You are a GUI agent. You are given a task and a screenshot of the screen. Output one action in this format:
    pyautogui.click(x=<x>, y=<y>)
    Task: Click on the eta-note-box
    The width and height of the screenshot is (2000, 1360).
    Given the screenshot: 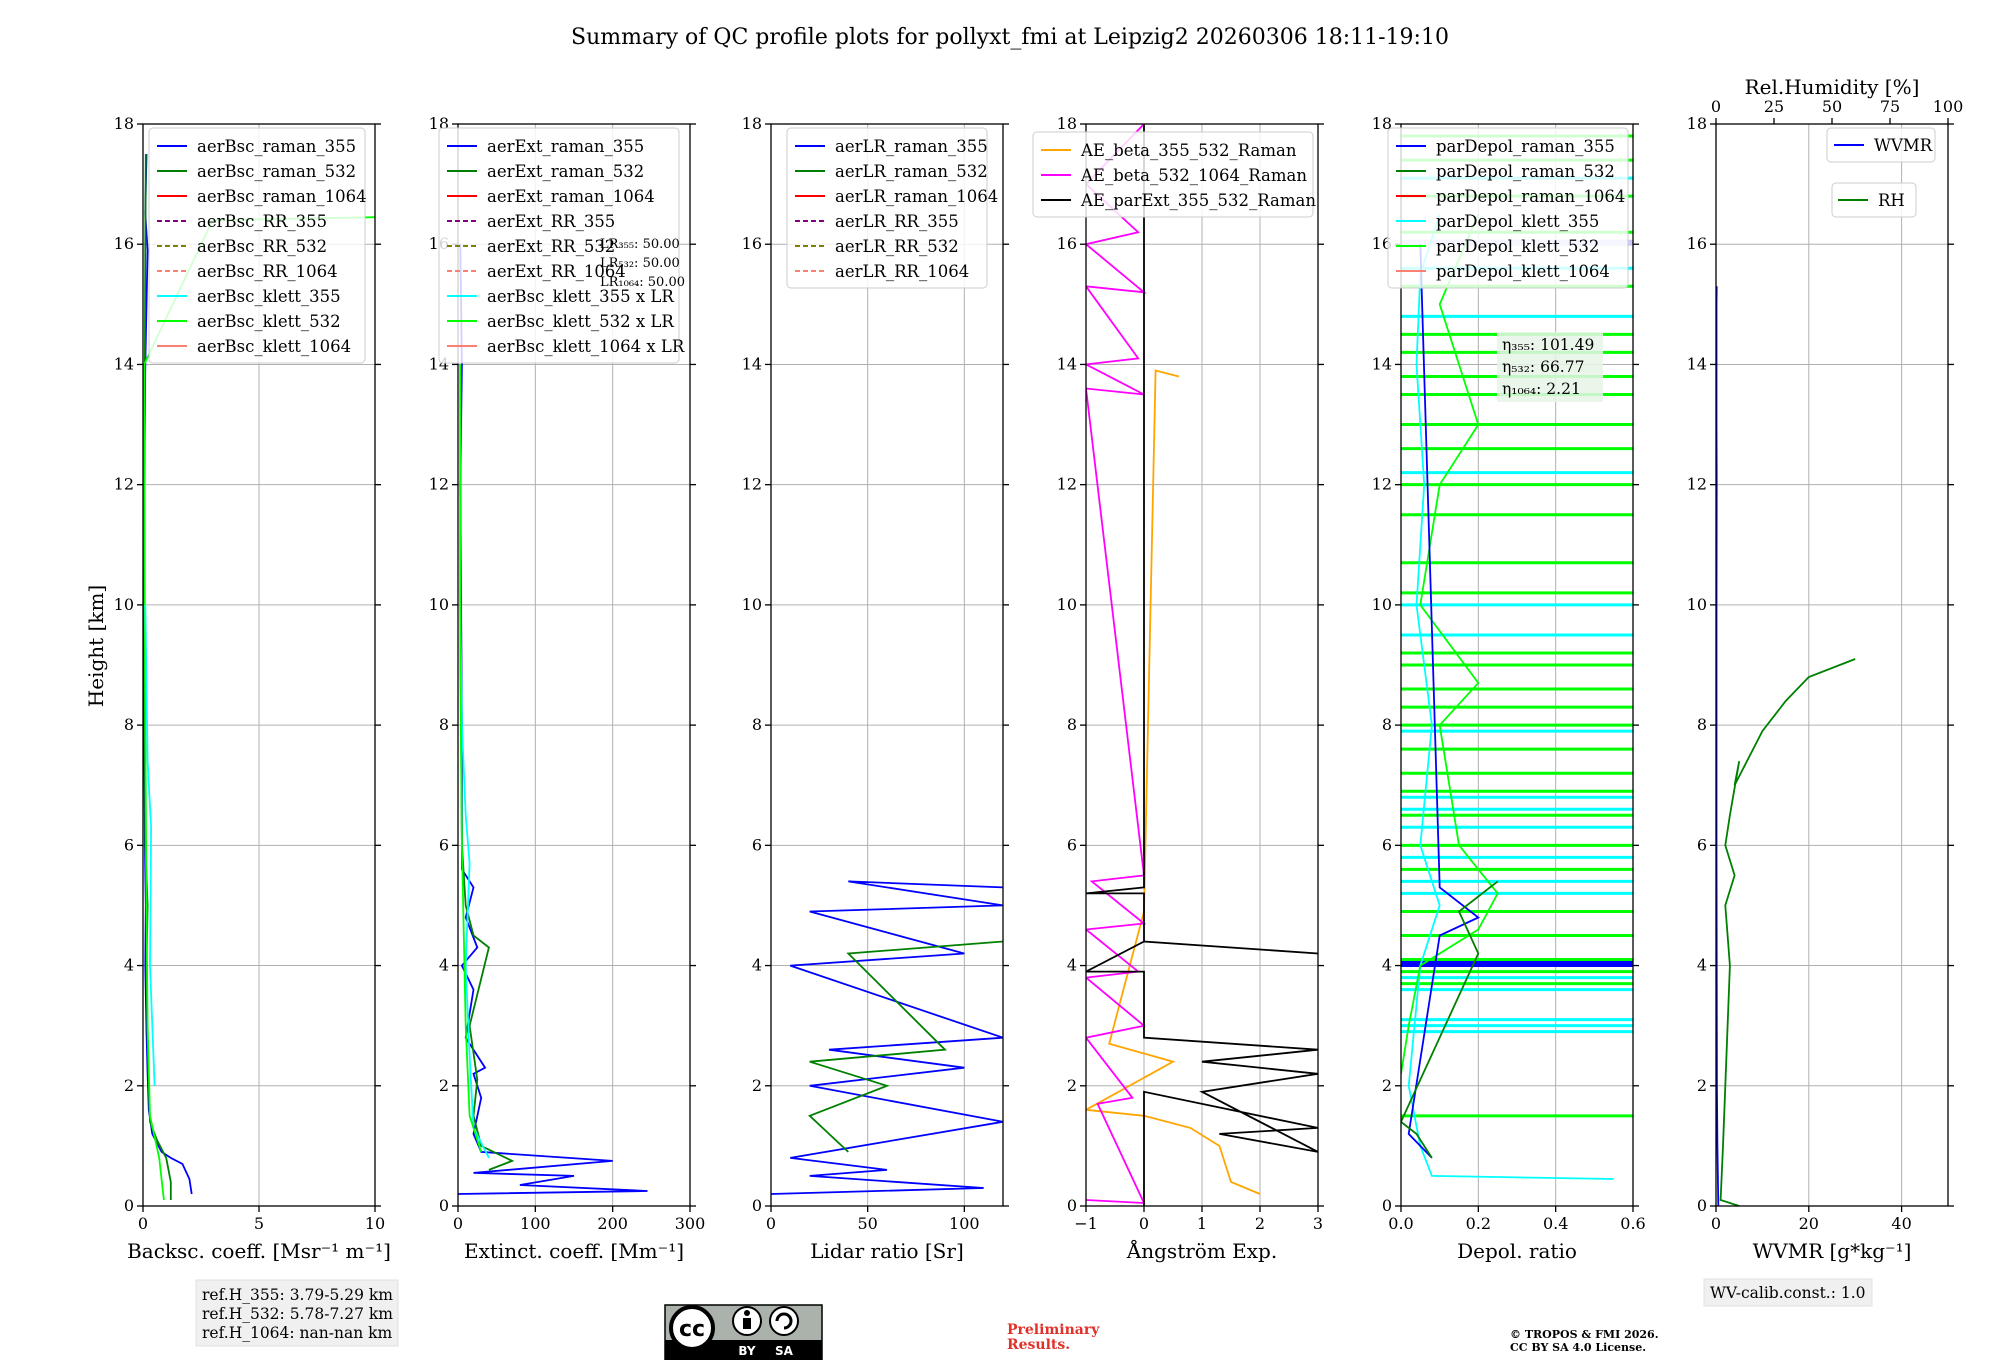 What is the action you would take?
    pyautogui.click(x=1550, y=367)
    